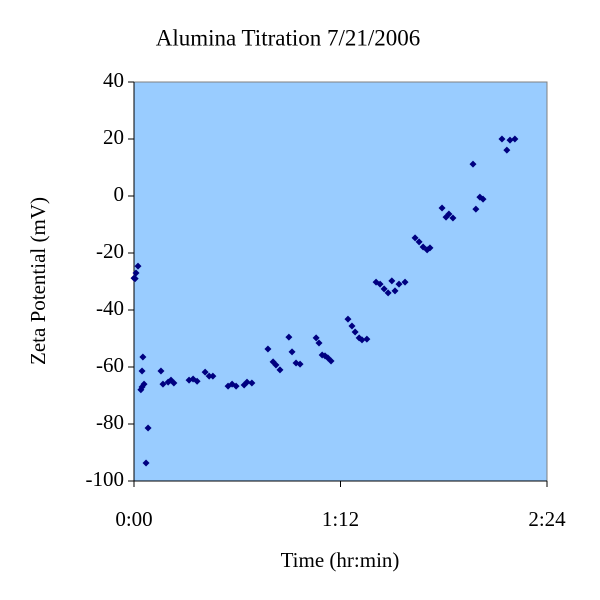 The width and height of the screenshot is (600, 600). I want to click on y-tick-label: 40, so click(113, 80).